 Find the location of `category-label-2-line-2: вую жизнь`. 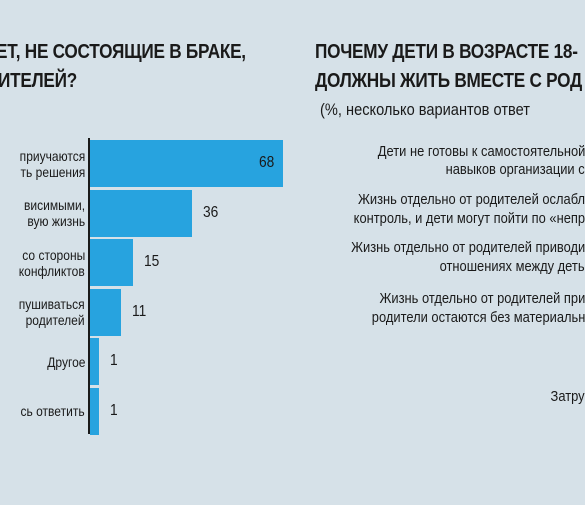

category-label-2-line-2: вую жизнь is located at coordinates (56, 221).